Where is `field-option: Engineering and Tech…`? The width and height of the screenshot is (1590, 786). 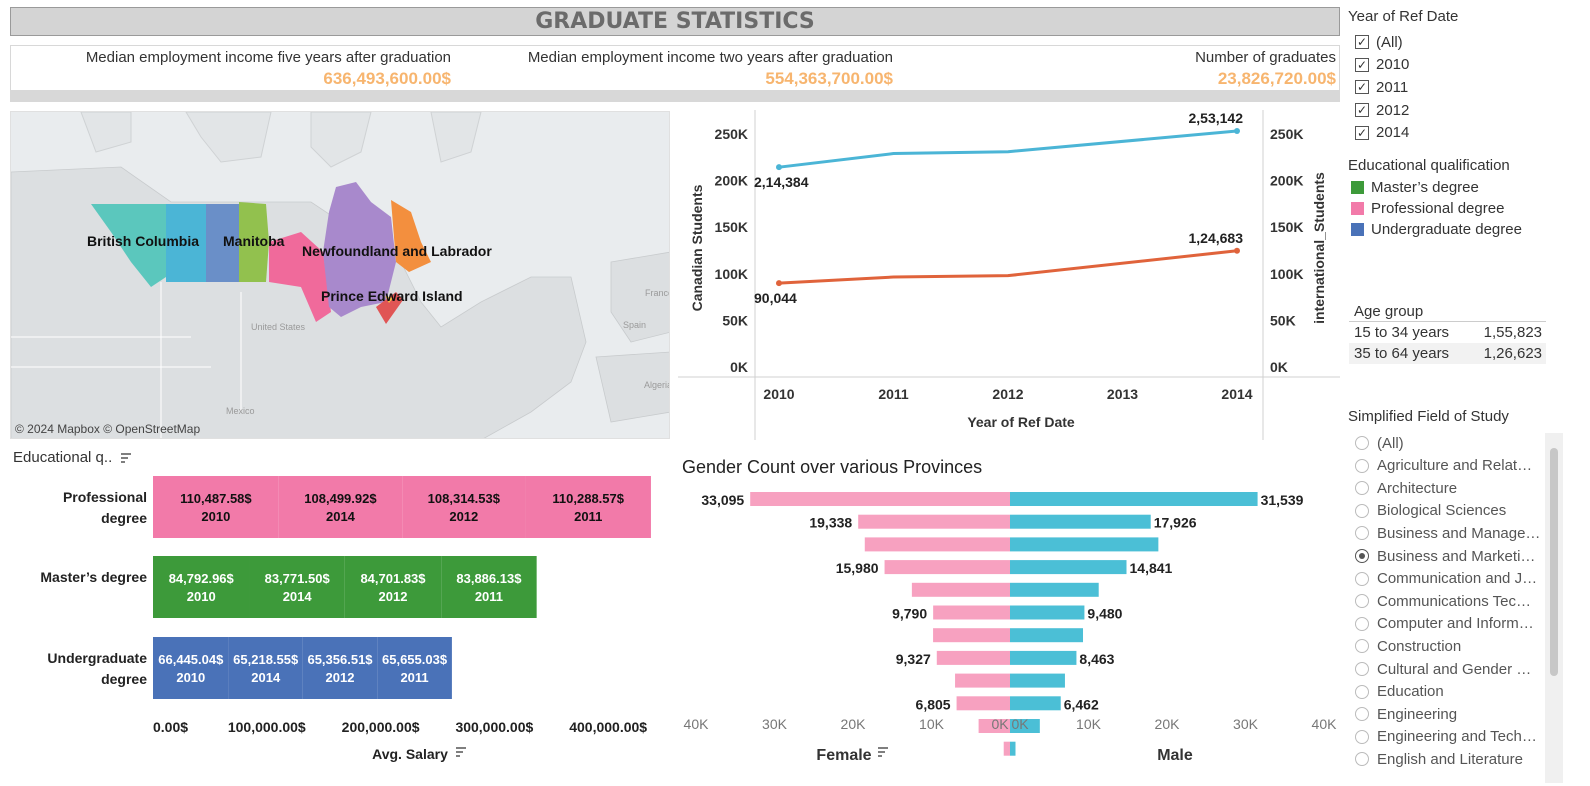
field-option: Engineering and Tech… is located at coordinates (1446, 737).